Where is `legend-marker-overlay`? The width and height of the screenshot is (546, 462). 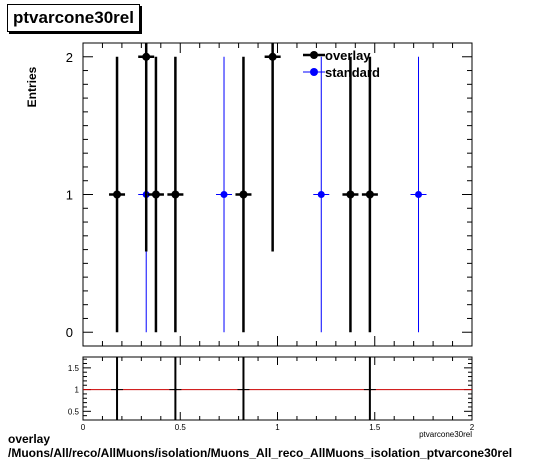 legend-marker-overlay is located at coordinates (314, 55).